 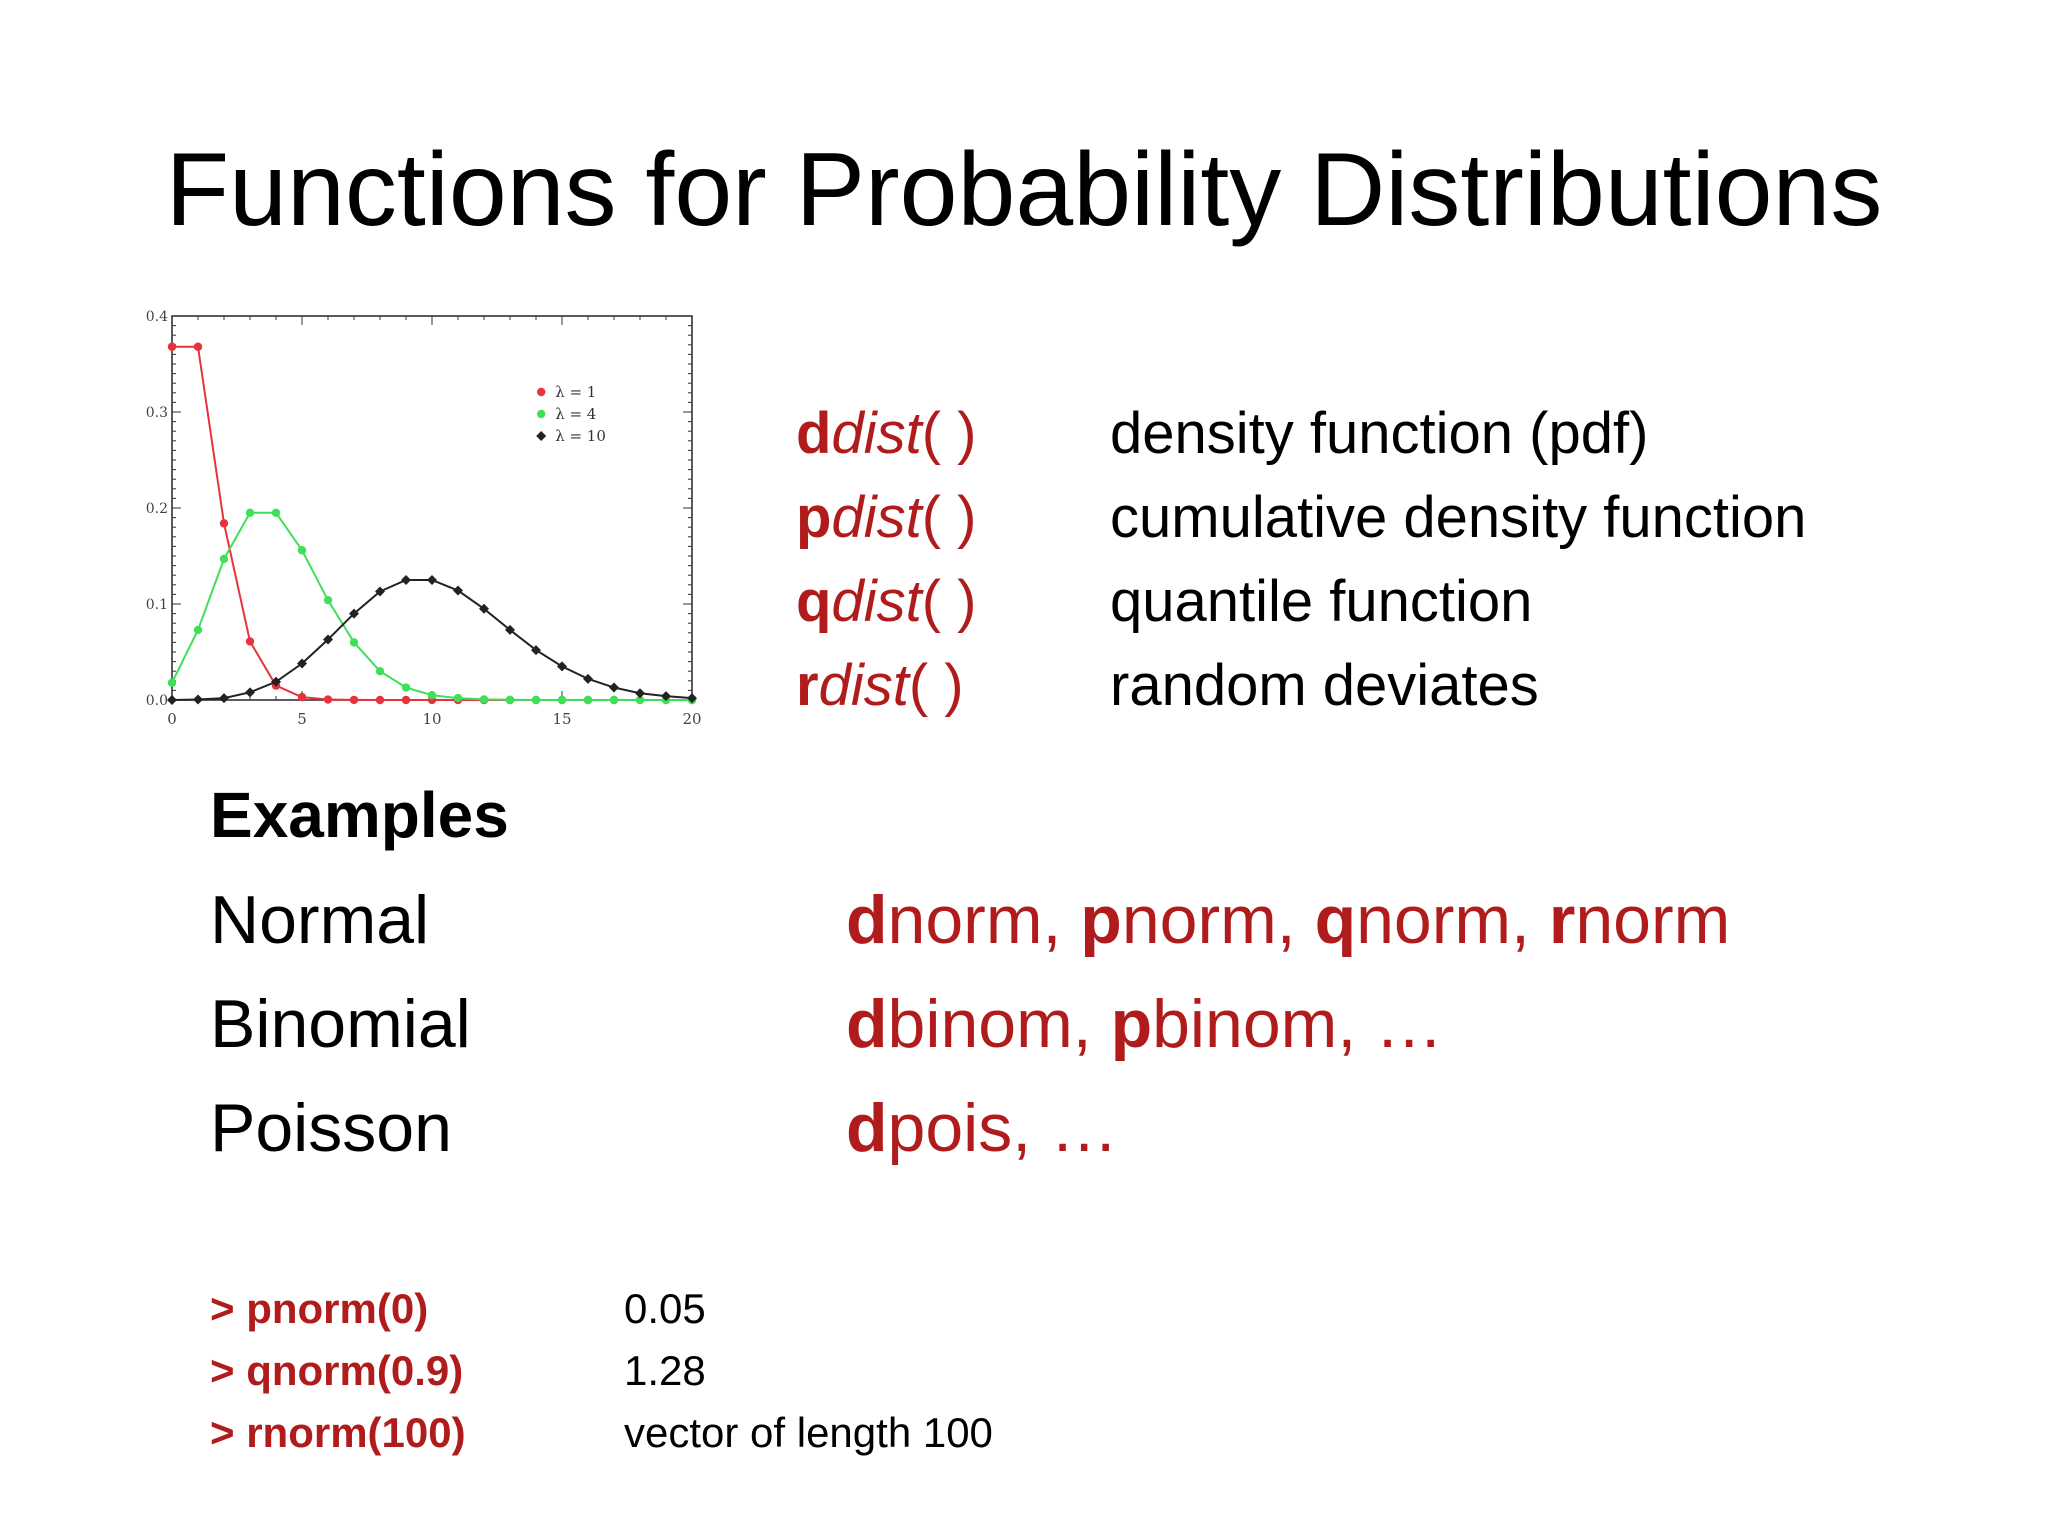 I want to click on code-output: 1.28, so click(x=665, y=1370).